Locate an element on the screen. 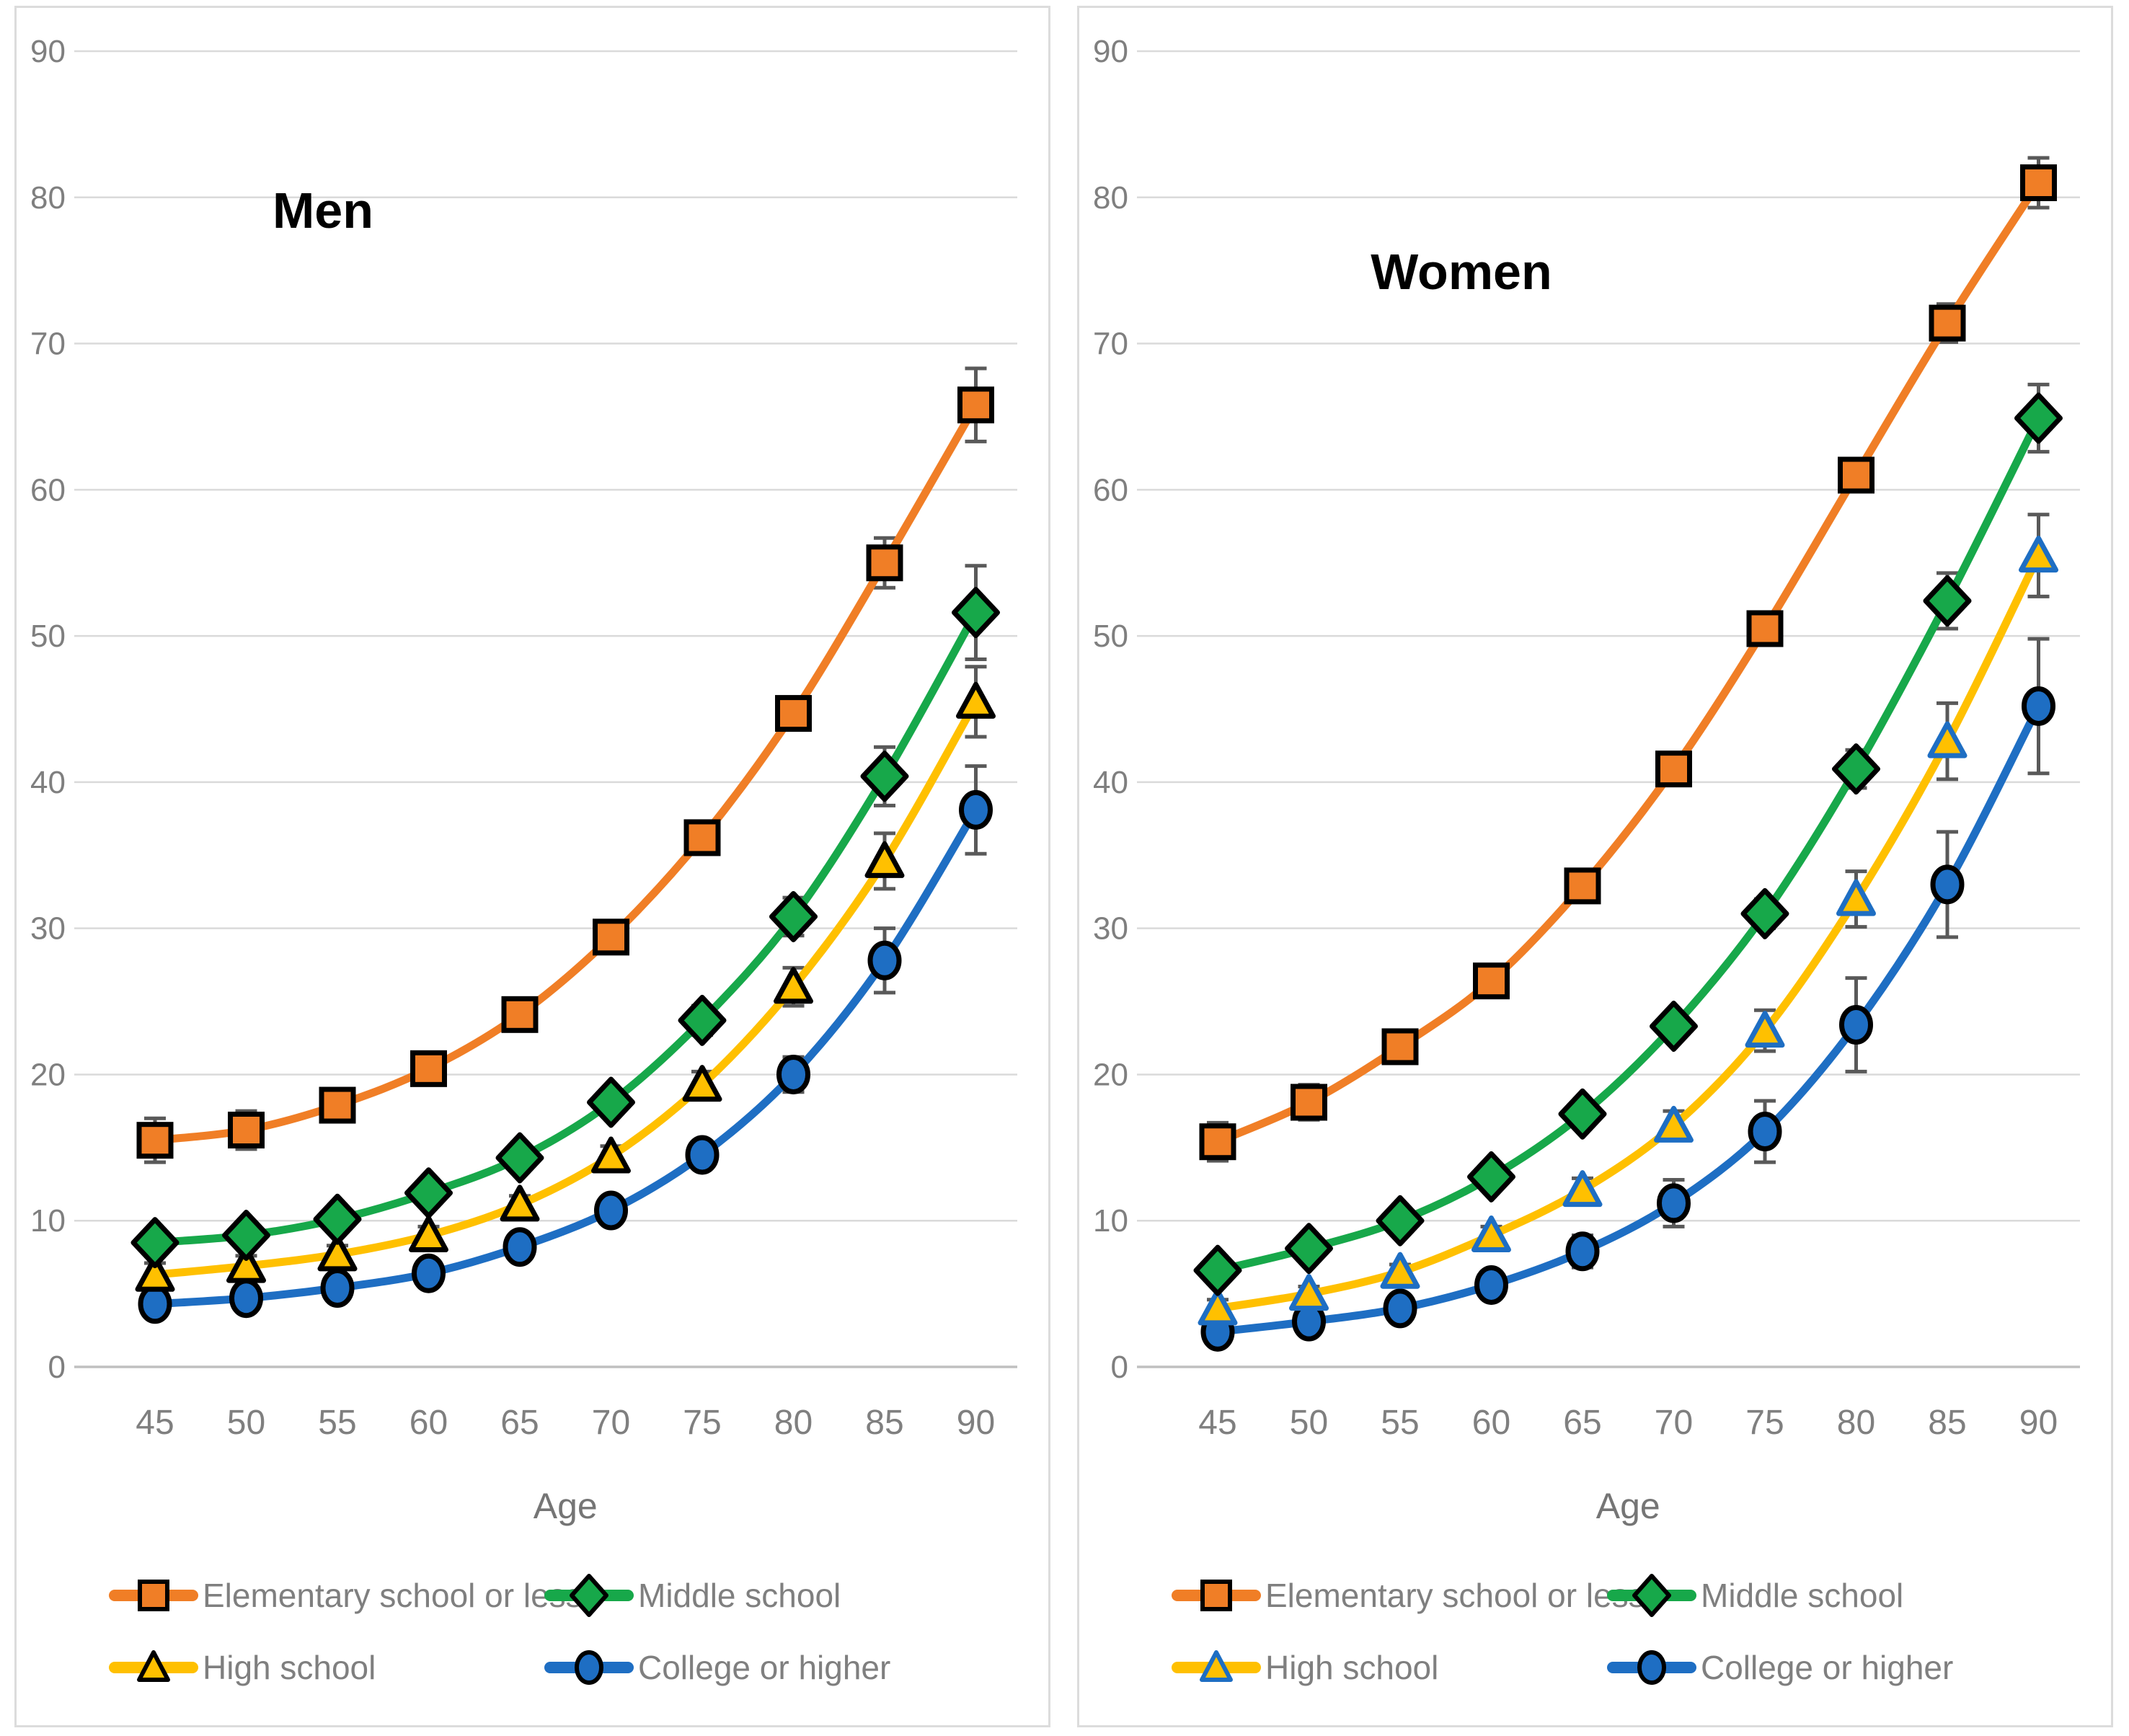 Image resolution: width=2129 pixels, height=1736 pixels. y-axis-tick-label: 0 is located at coordinates (57, 1367).